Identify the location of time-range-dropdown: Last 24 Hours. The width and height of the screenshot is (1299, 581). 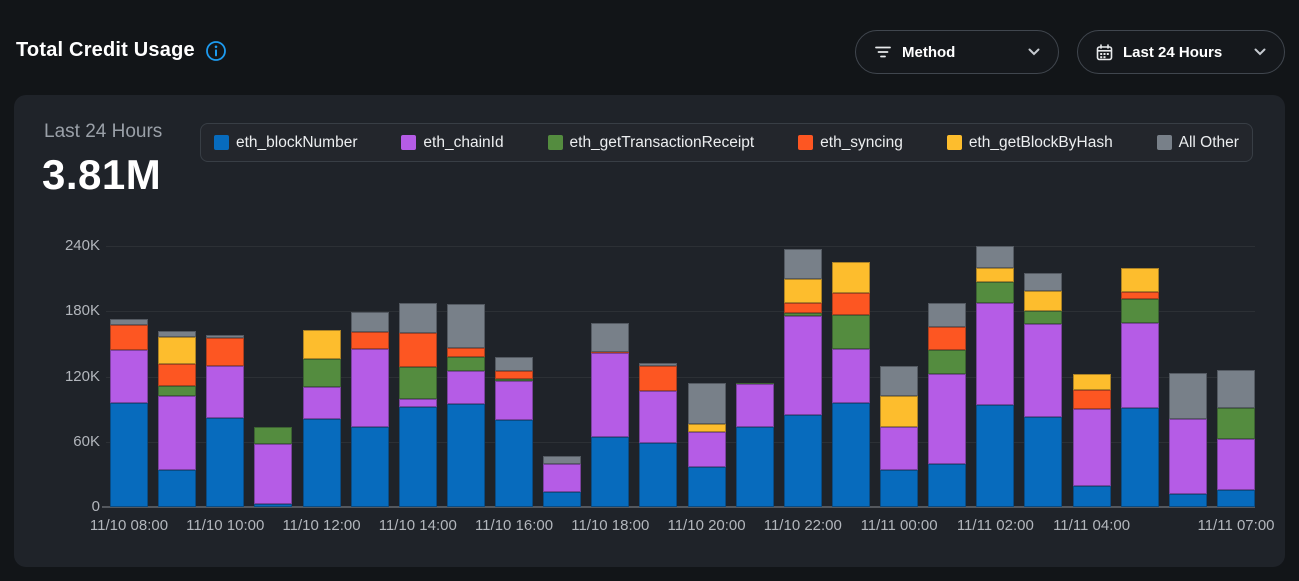
(1181, 52).